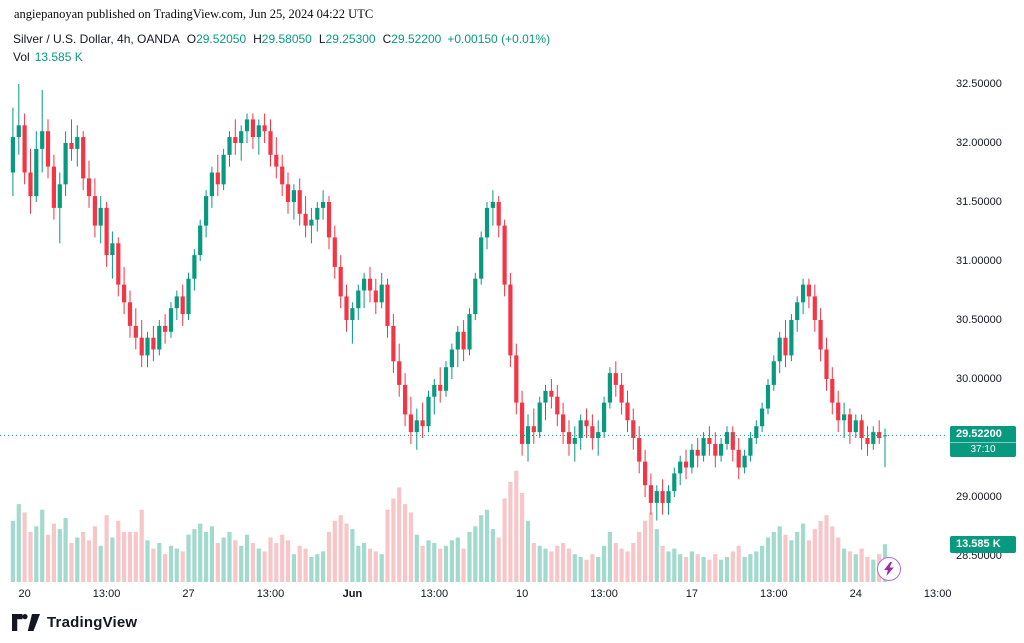 This screenshot has width=1024, height=643. I want to click on last-price-value: 29.52200, so click(979, 434).